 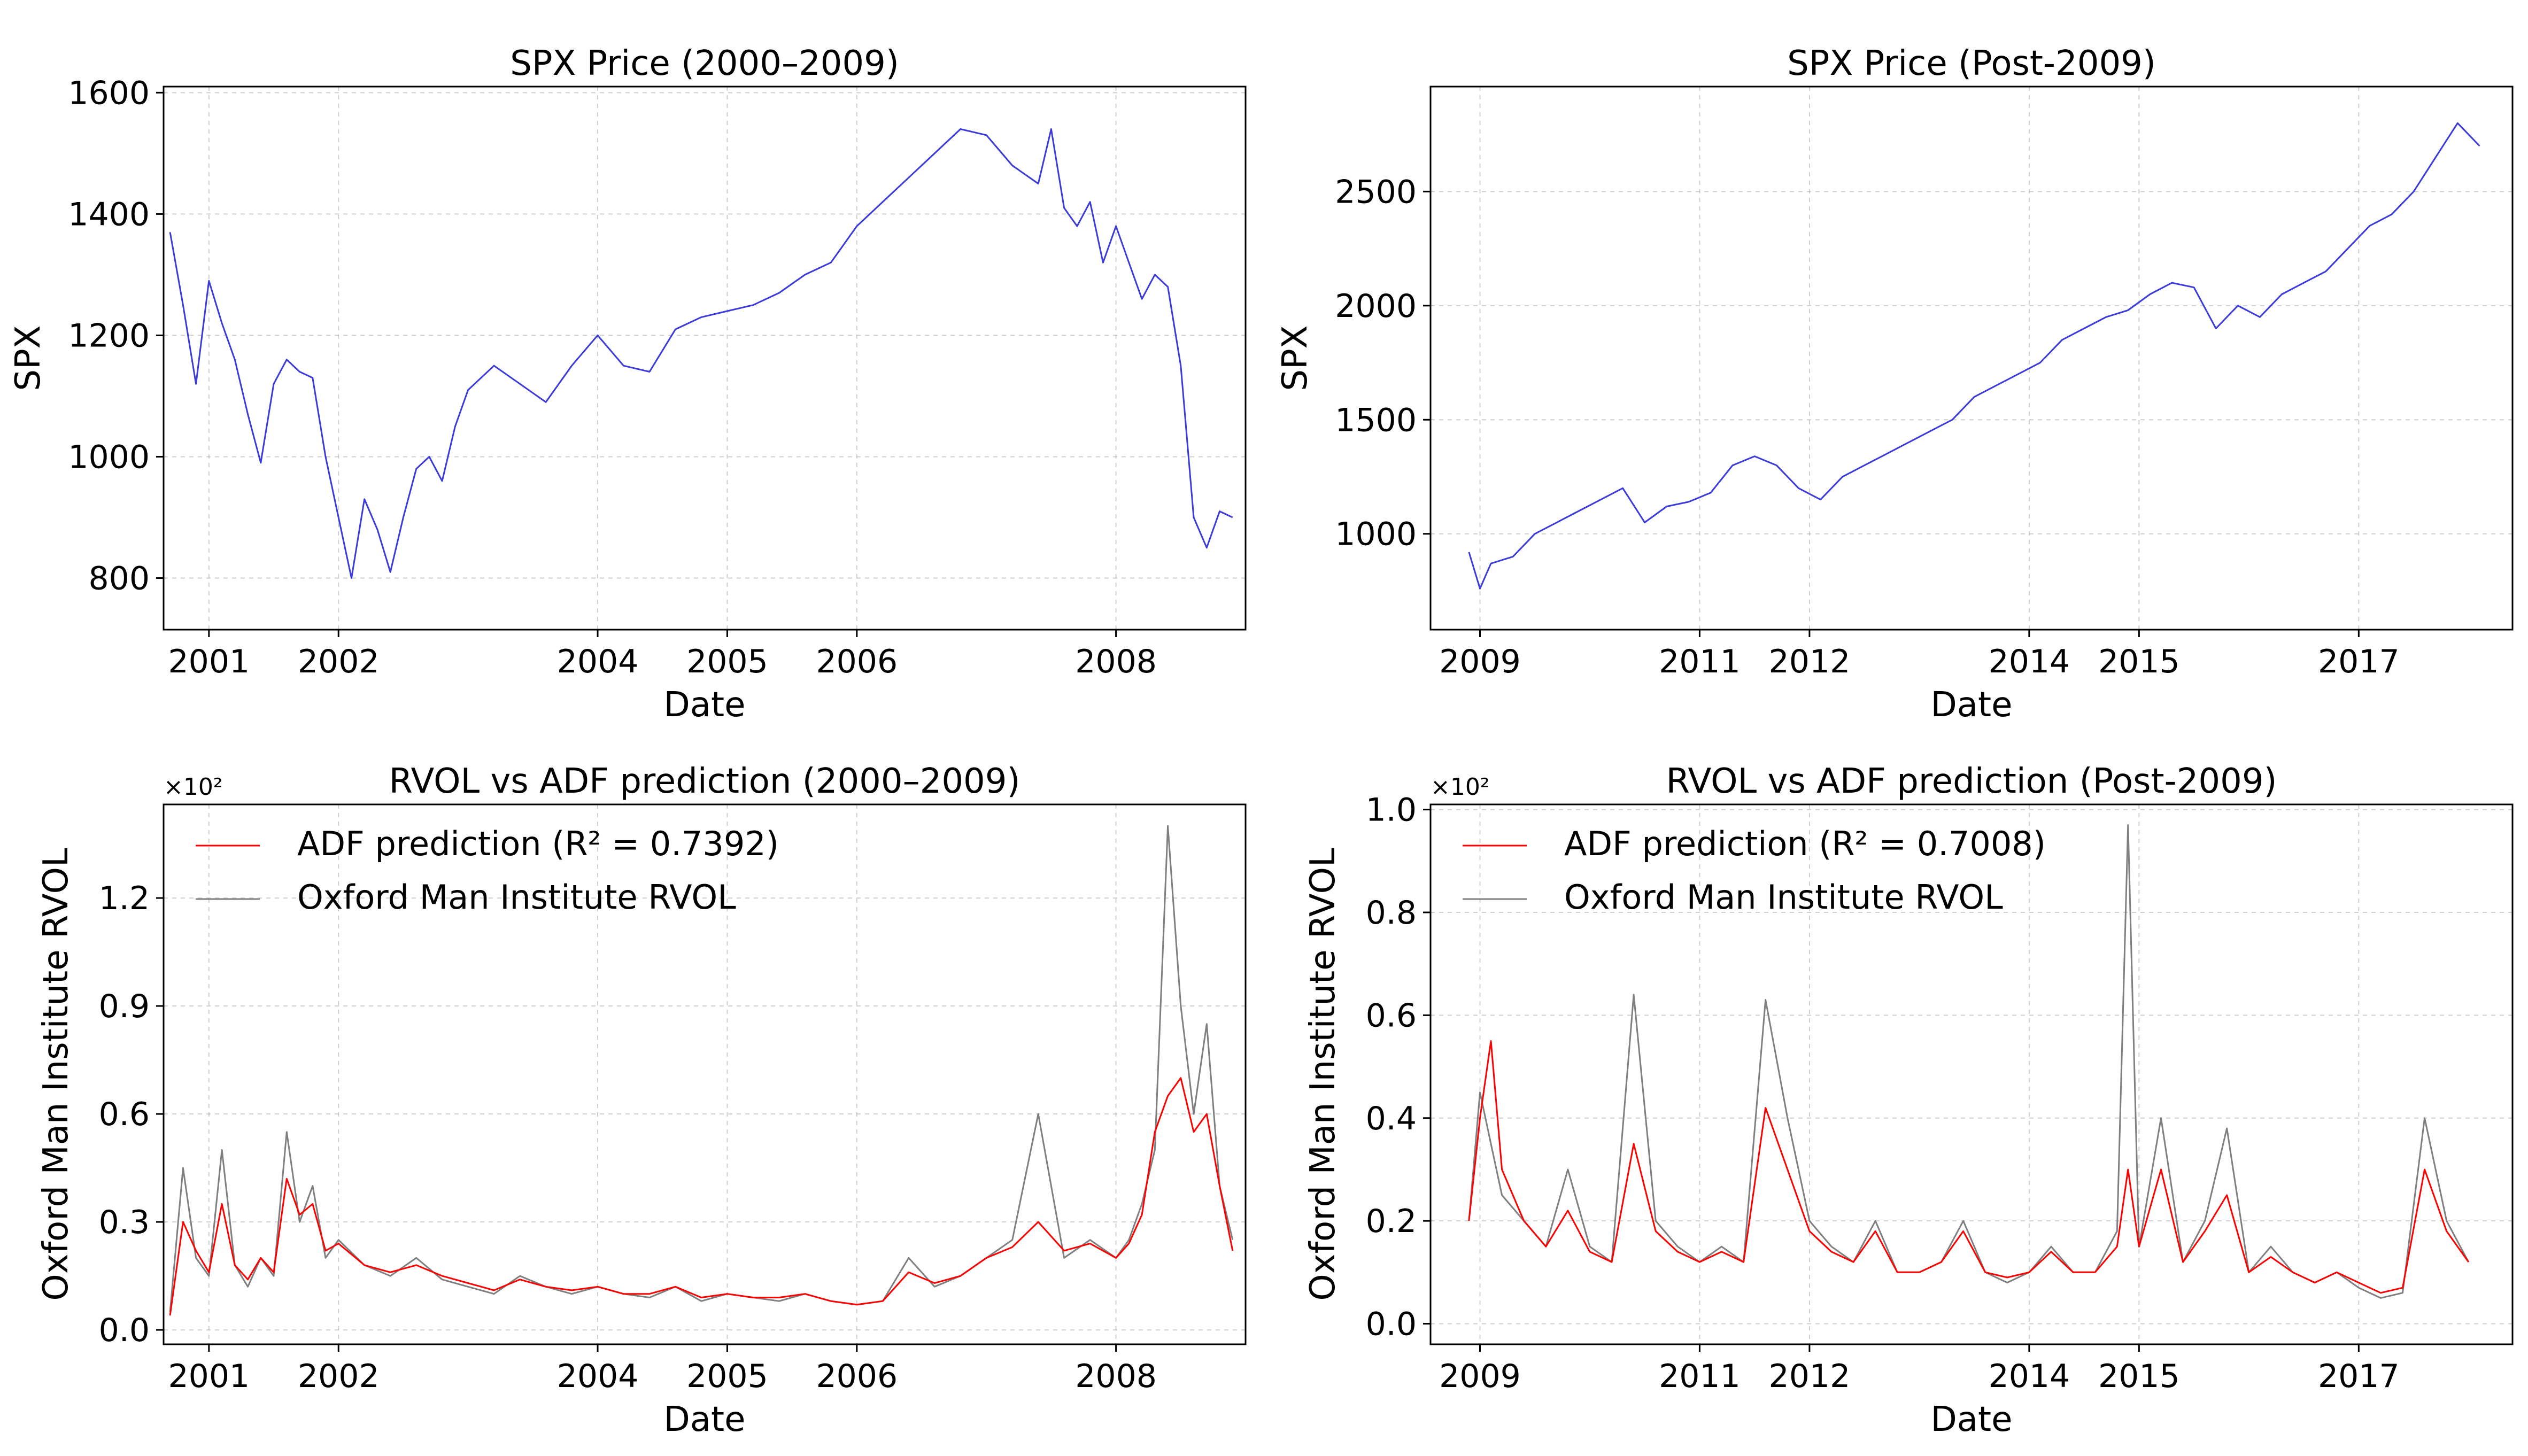 What do you see at coordinates (109, 335) in the screenshot?
I see `y-tick-label: 1200` at bounding box center [109, 335].